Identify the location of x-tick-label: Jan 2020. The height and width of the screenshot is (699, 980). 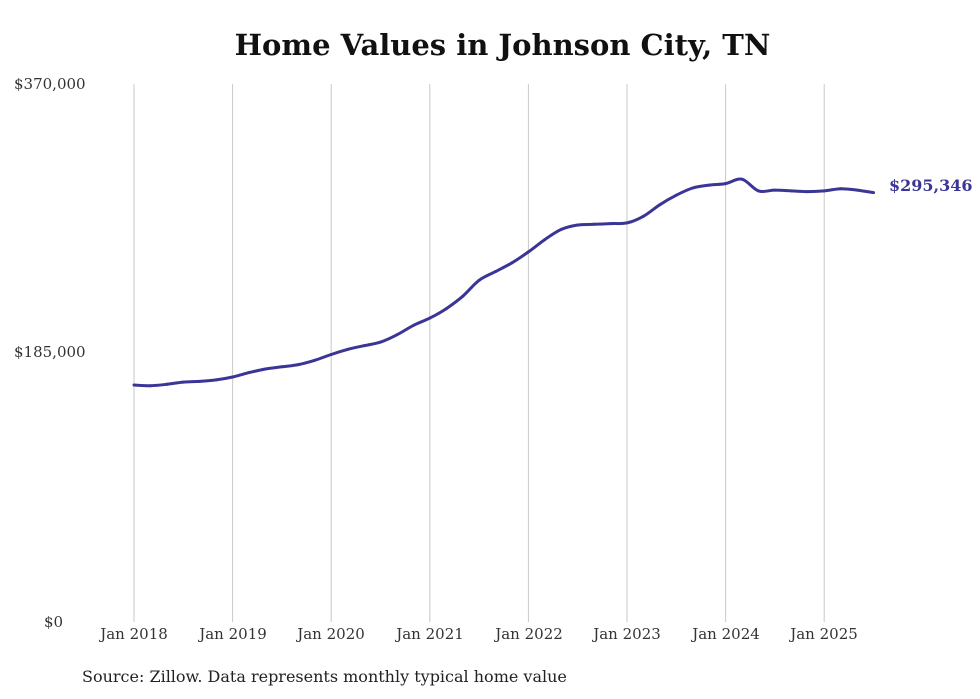
(331, 634).